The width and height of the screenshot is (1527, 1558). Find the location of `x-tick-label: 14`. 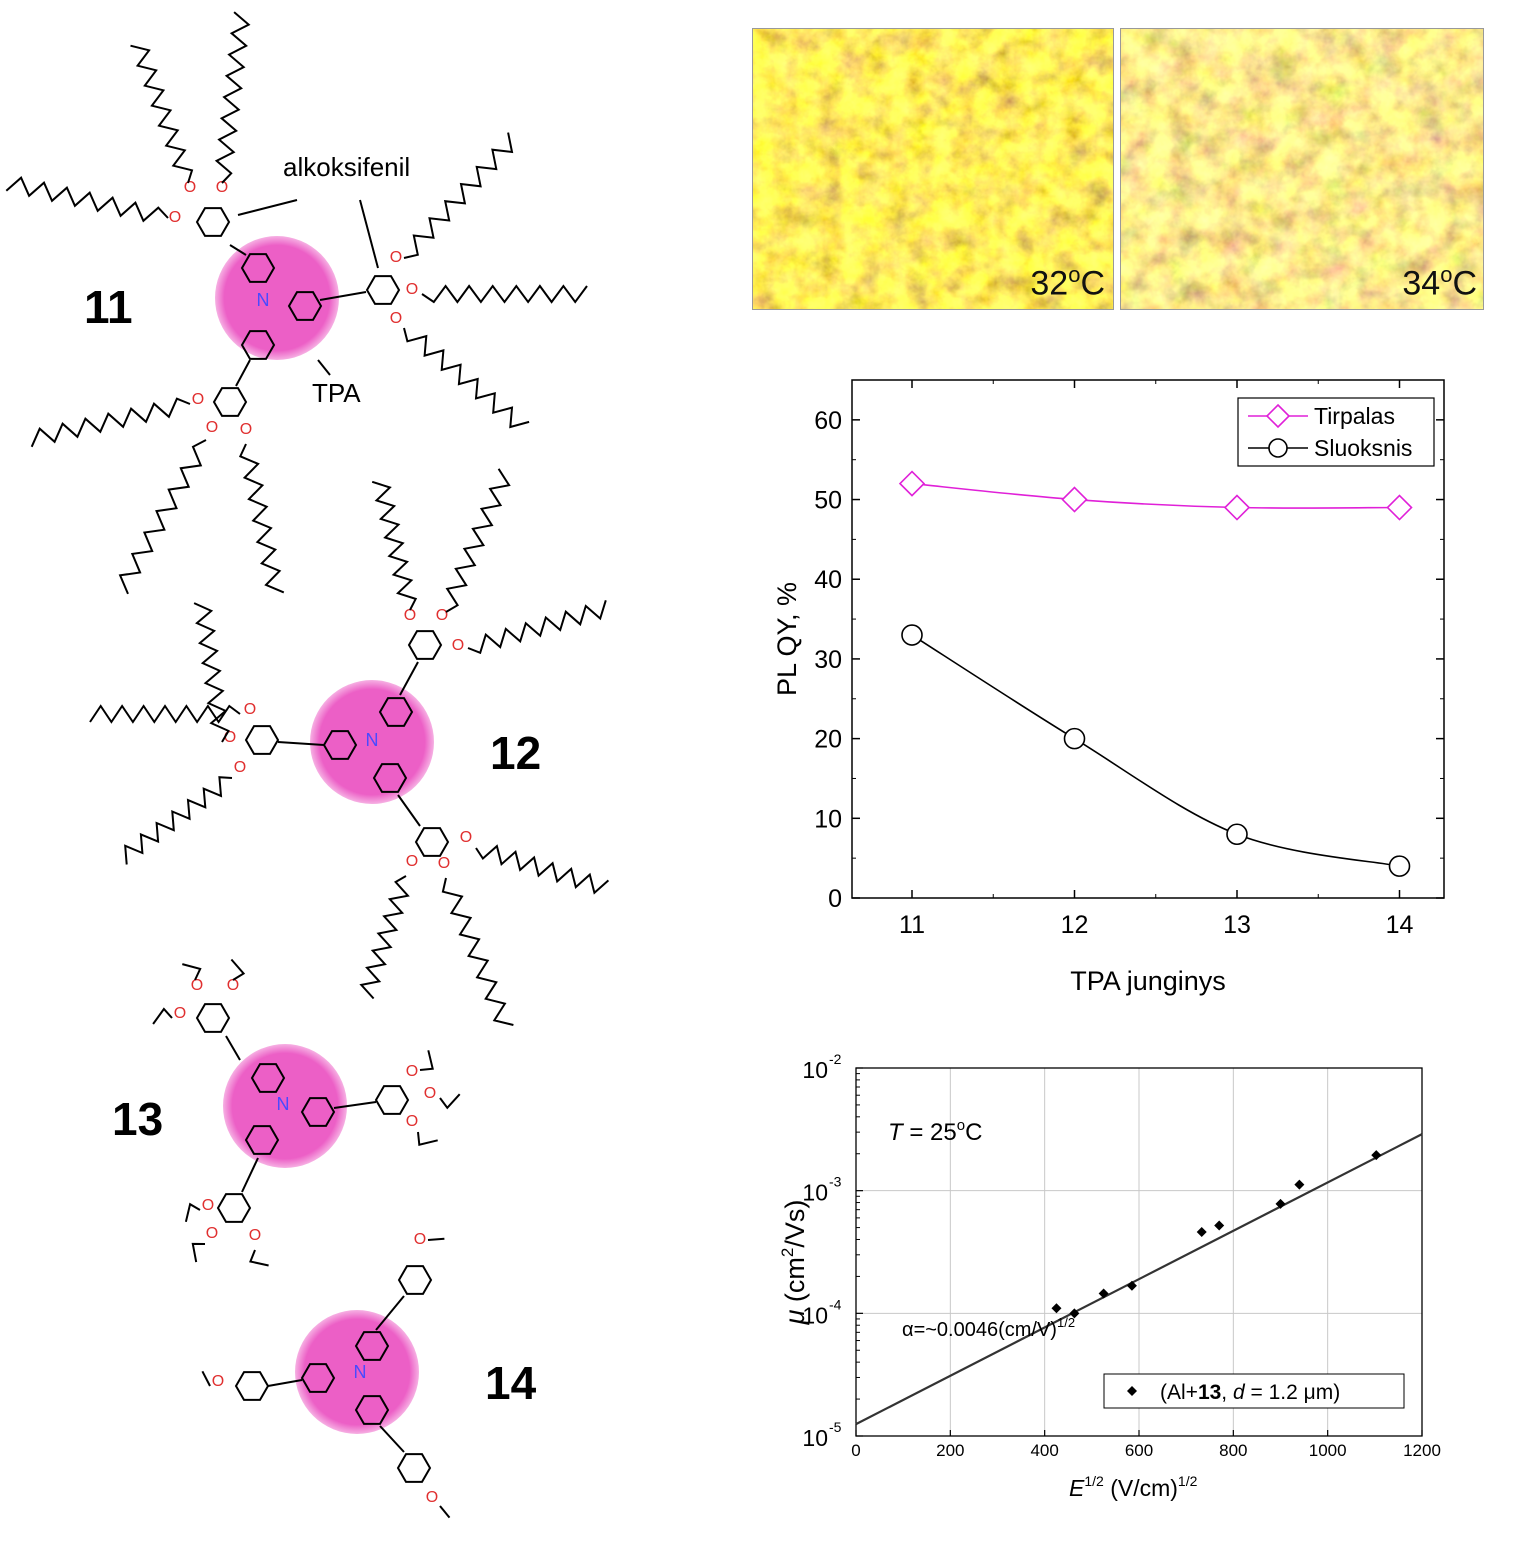

x-tick-label: 14 is located at coordinates (1400, 925).